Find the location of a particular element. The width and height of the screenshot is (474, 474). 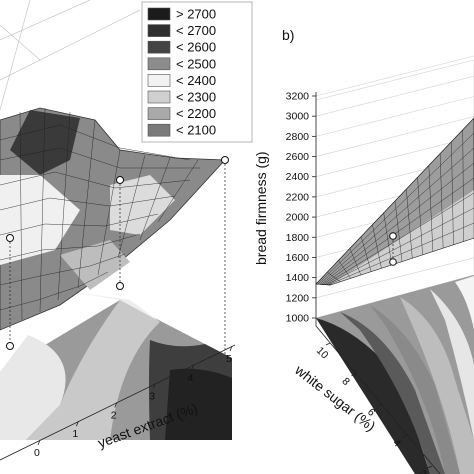

legend-entry-label: < 2600 is located at coordinates (196, 47).